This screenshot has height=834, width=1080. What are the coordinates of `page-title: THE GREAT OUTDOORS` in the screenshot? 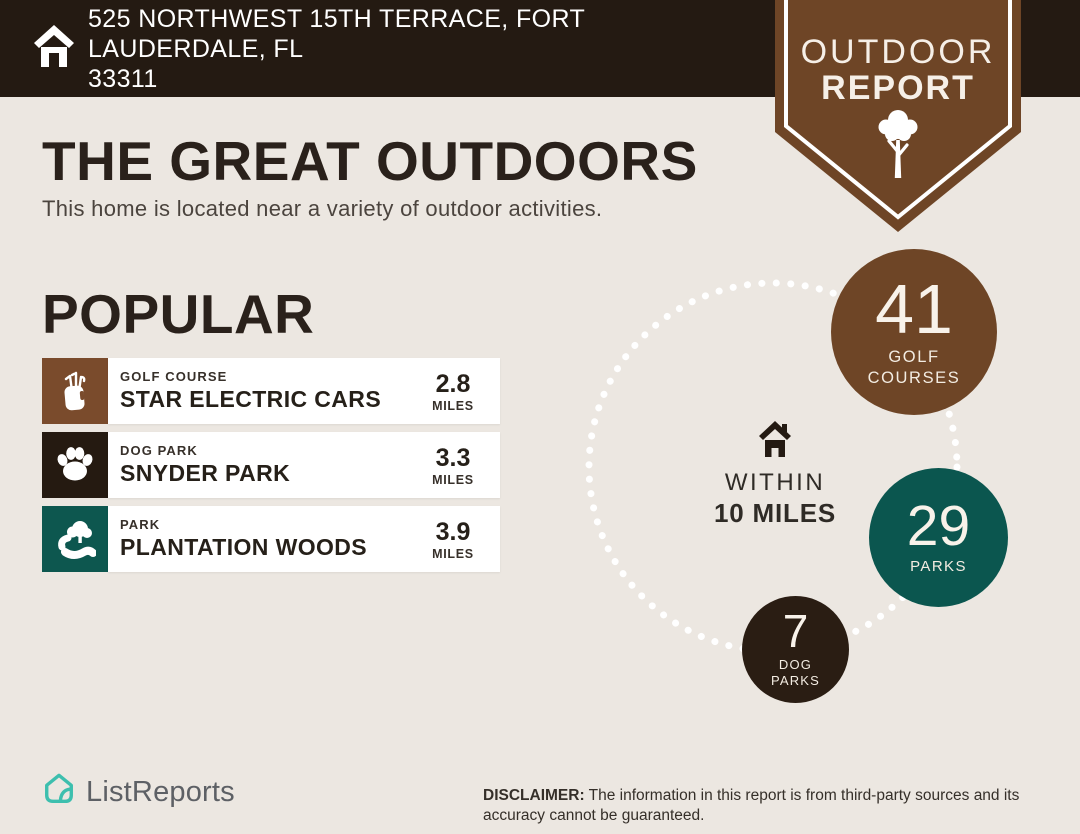 It's located at (370, 161).